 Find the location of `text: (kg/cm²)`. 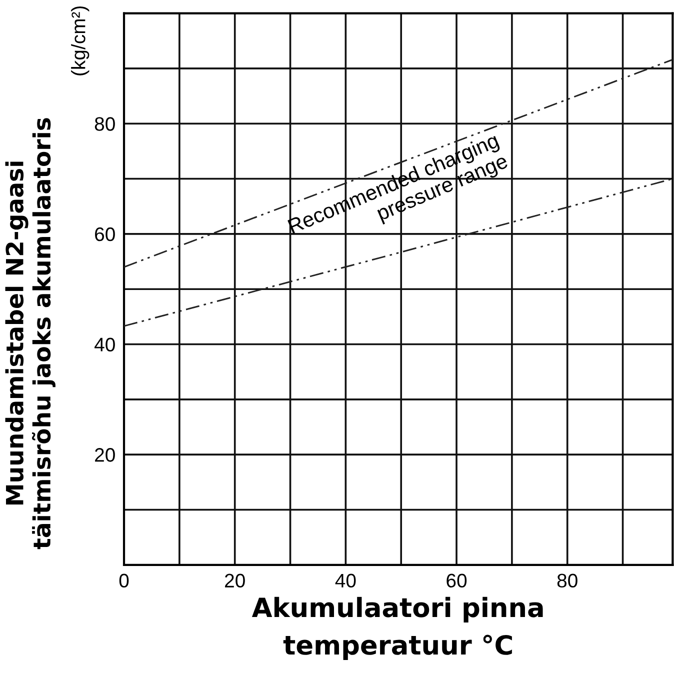

text: (kg/cm²) is located at coordinates (80, 41).